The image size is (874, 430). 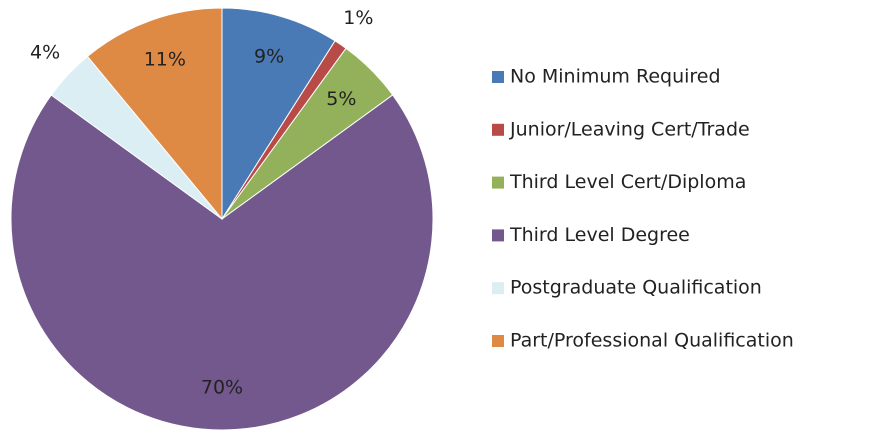 I want to click on data-label: 9%, so click(x=269, y=56).